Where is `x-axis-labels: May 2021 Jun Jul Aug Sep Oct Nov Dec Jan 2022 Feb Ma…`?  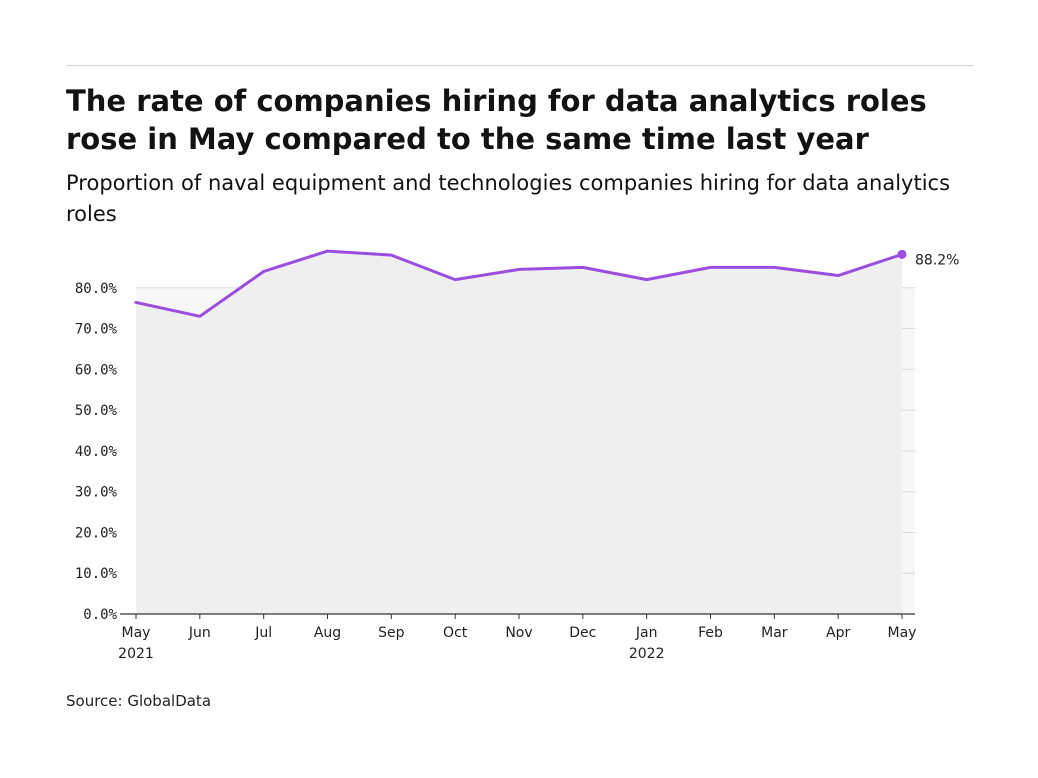
x-axis-labels: May 2021 Jun Jul Aug Sep Oct Nov Dec Jan 2022 Feb Ma… is located at coordinates (517, 643).